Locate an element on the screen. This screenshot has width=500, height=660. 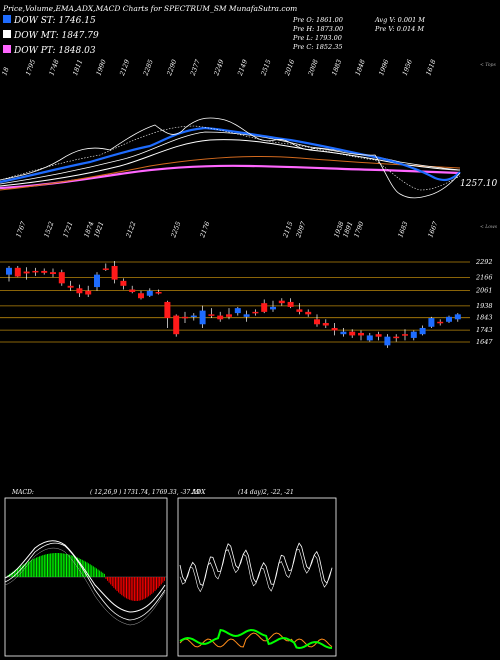
price-levels: 2292 2166 2061 1938 1843 1743 1647 is located at coordinates (246, 302).